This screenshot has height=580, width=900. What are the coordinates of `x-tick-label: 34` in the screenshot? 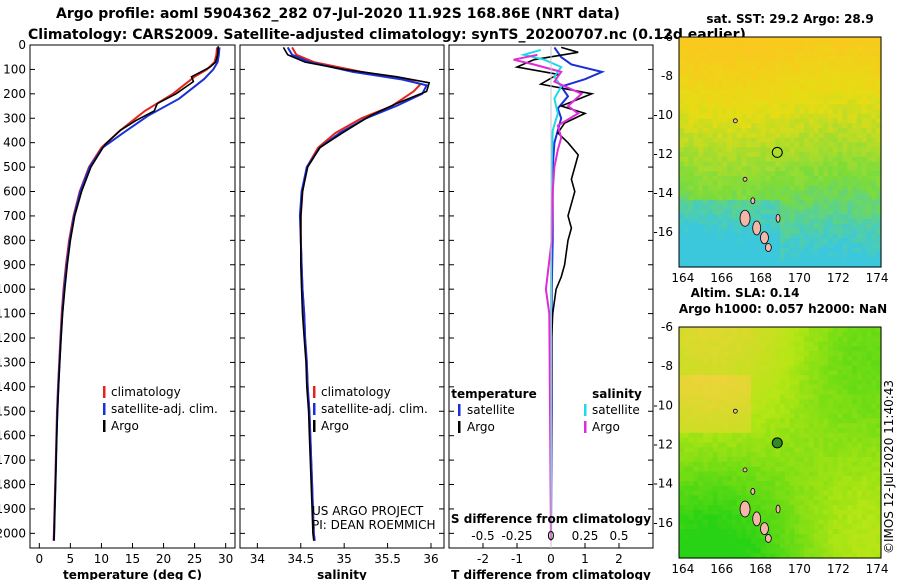 It's located at (257, 559).